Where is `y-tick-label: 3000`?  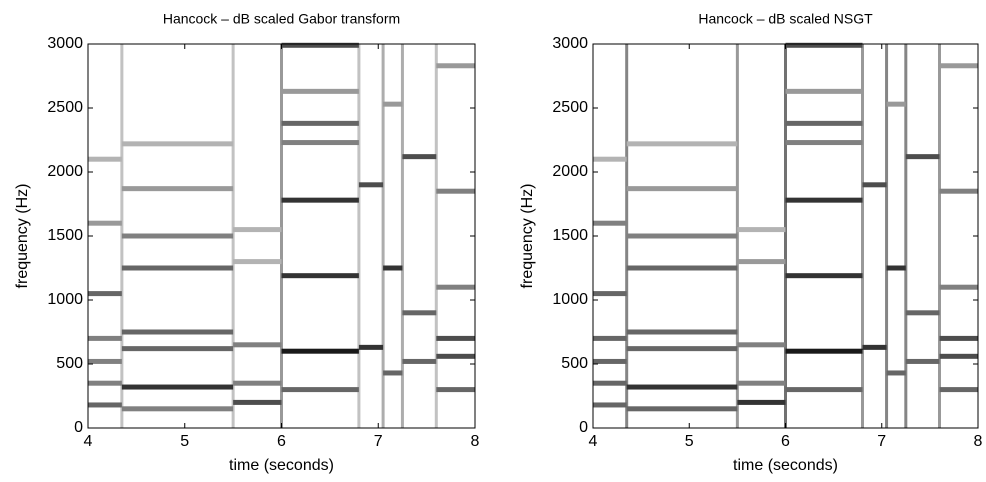
y-tick-label: 3000 is located at coordinates (570, 43).